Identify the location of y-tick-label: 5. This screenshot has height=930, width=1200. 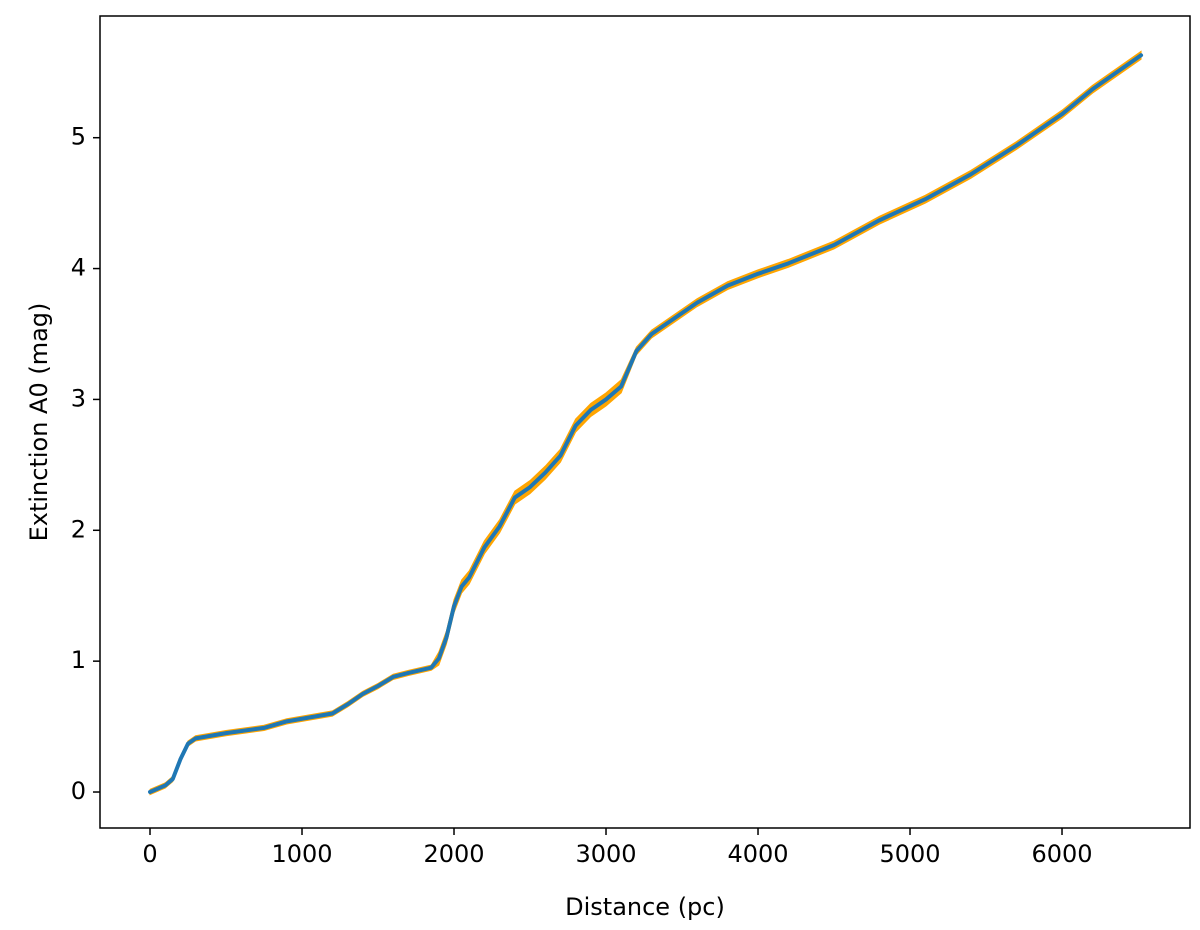
(78, 137).